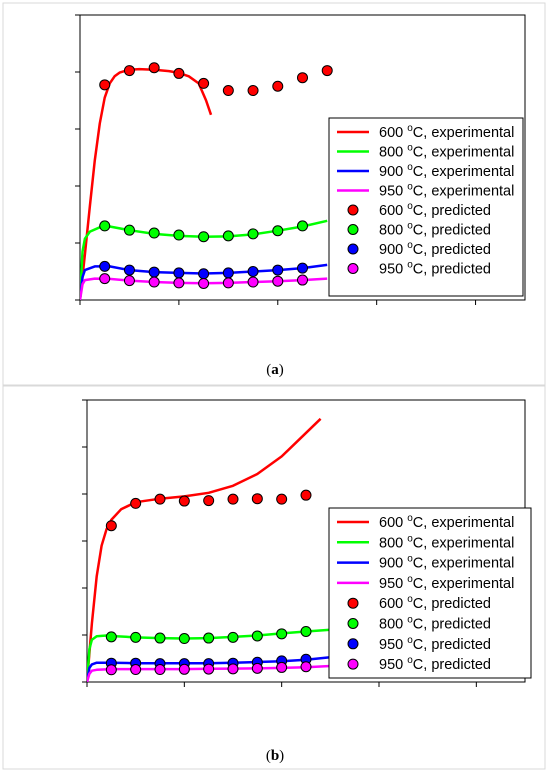 This screenshot has height=772, width=550. What do you see at coordinates (446, 563) in the screenshot?
I see `legend-label-b: 900 oC, experimental` at bounding box center [446, 563].